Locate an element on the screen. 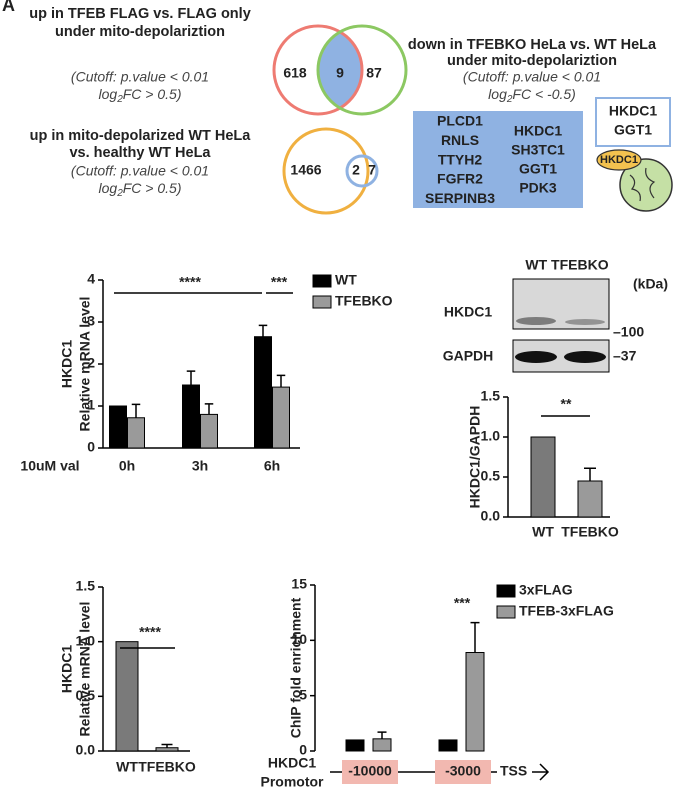 This screenshot has width=678, height=792. highlight-gene: GGT1 is located at coordinates (633, 130).